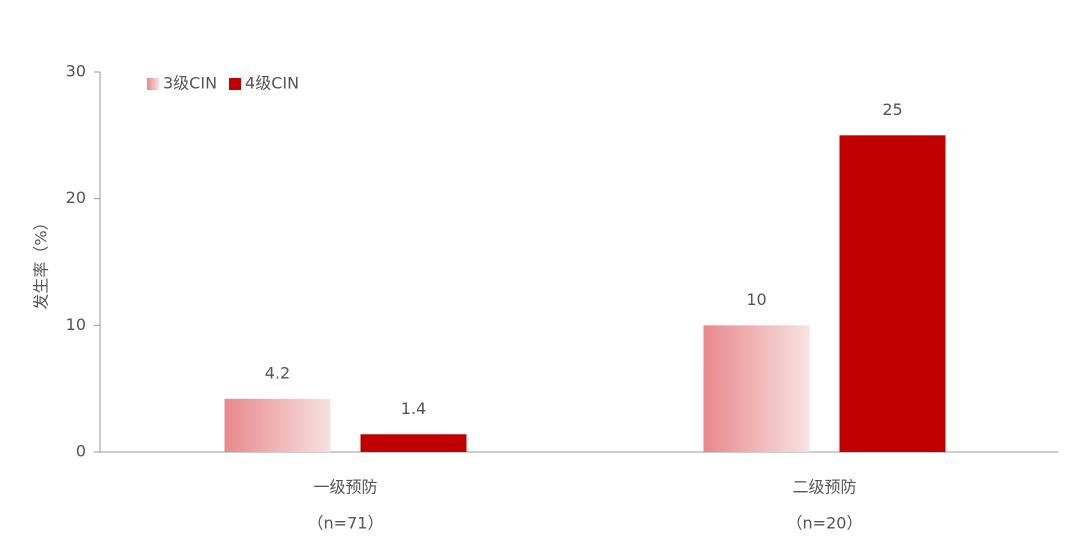 This screenshot has height=549, width=1080. I want to click on y-axis-title: 发生率（%）, so click(41, 261).